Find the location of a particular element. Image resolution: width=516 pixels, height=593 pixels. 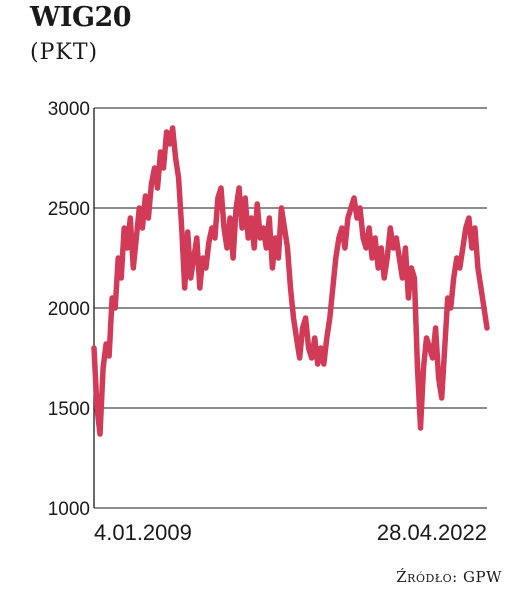

source-value: GPW is located at coordinates (482, 577).